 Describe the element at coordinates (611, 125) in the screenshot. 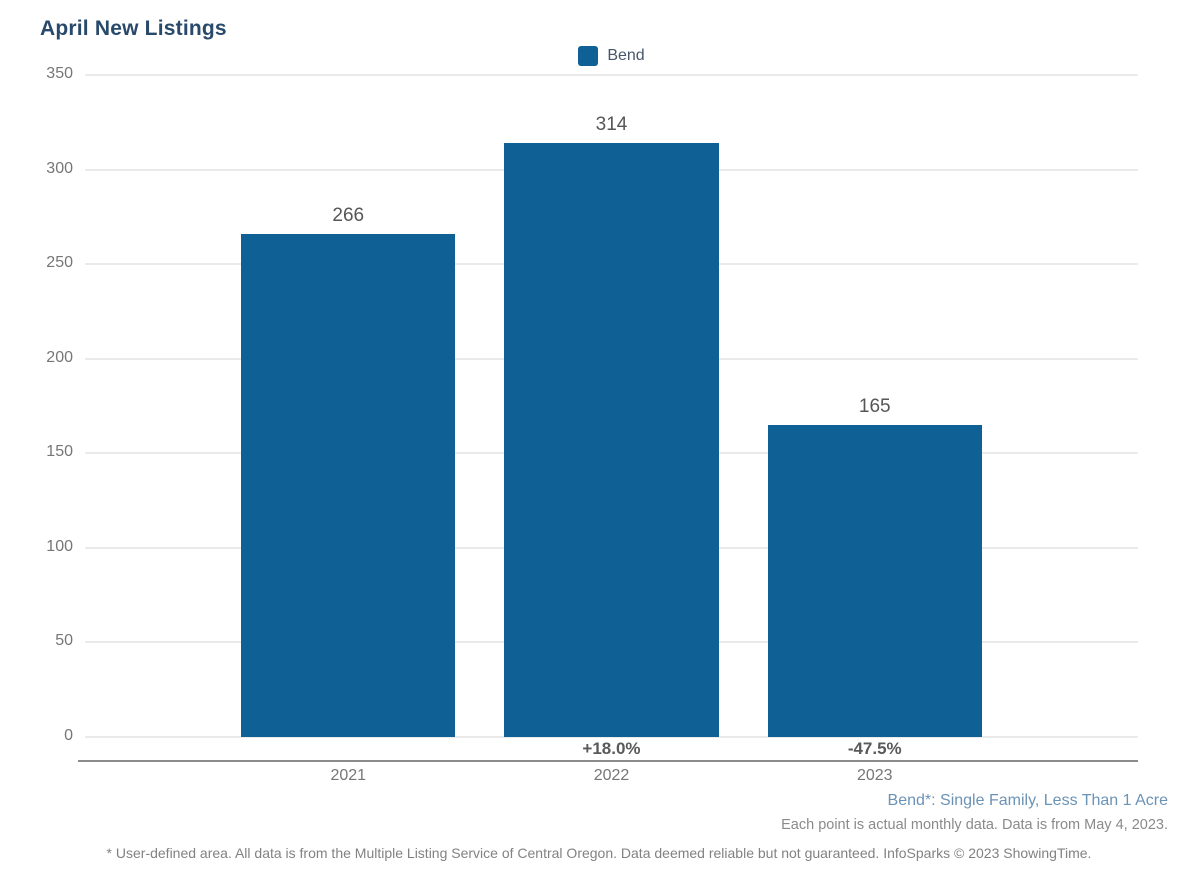

I see `bar-value-label: 314` at that location.